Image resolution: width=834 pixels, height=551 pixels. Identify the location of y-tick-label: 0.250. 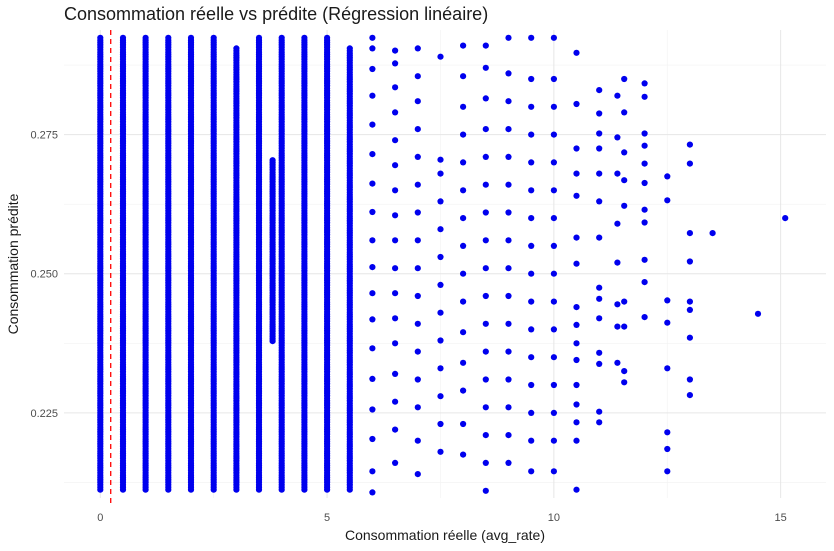
(44, 275).